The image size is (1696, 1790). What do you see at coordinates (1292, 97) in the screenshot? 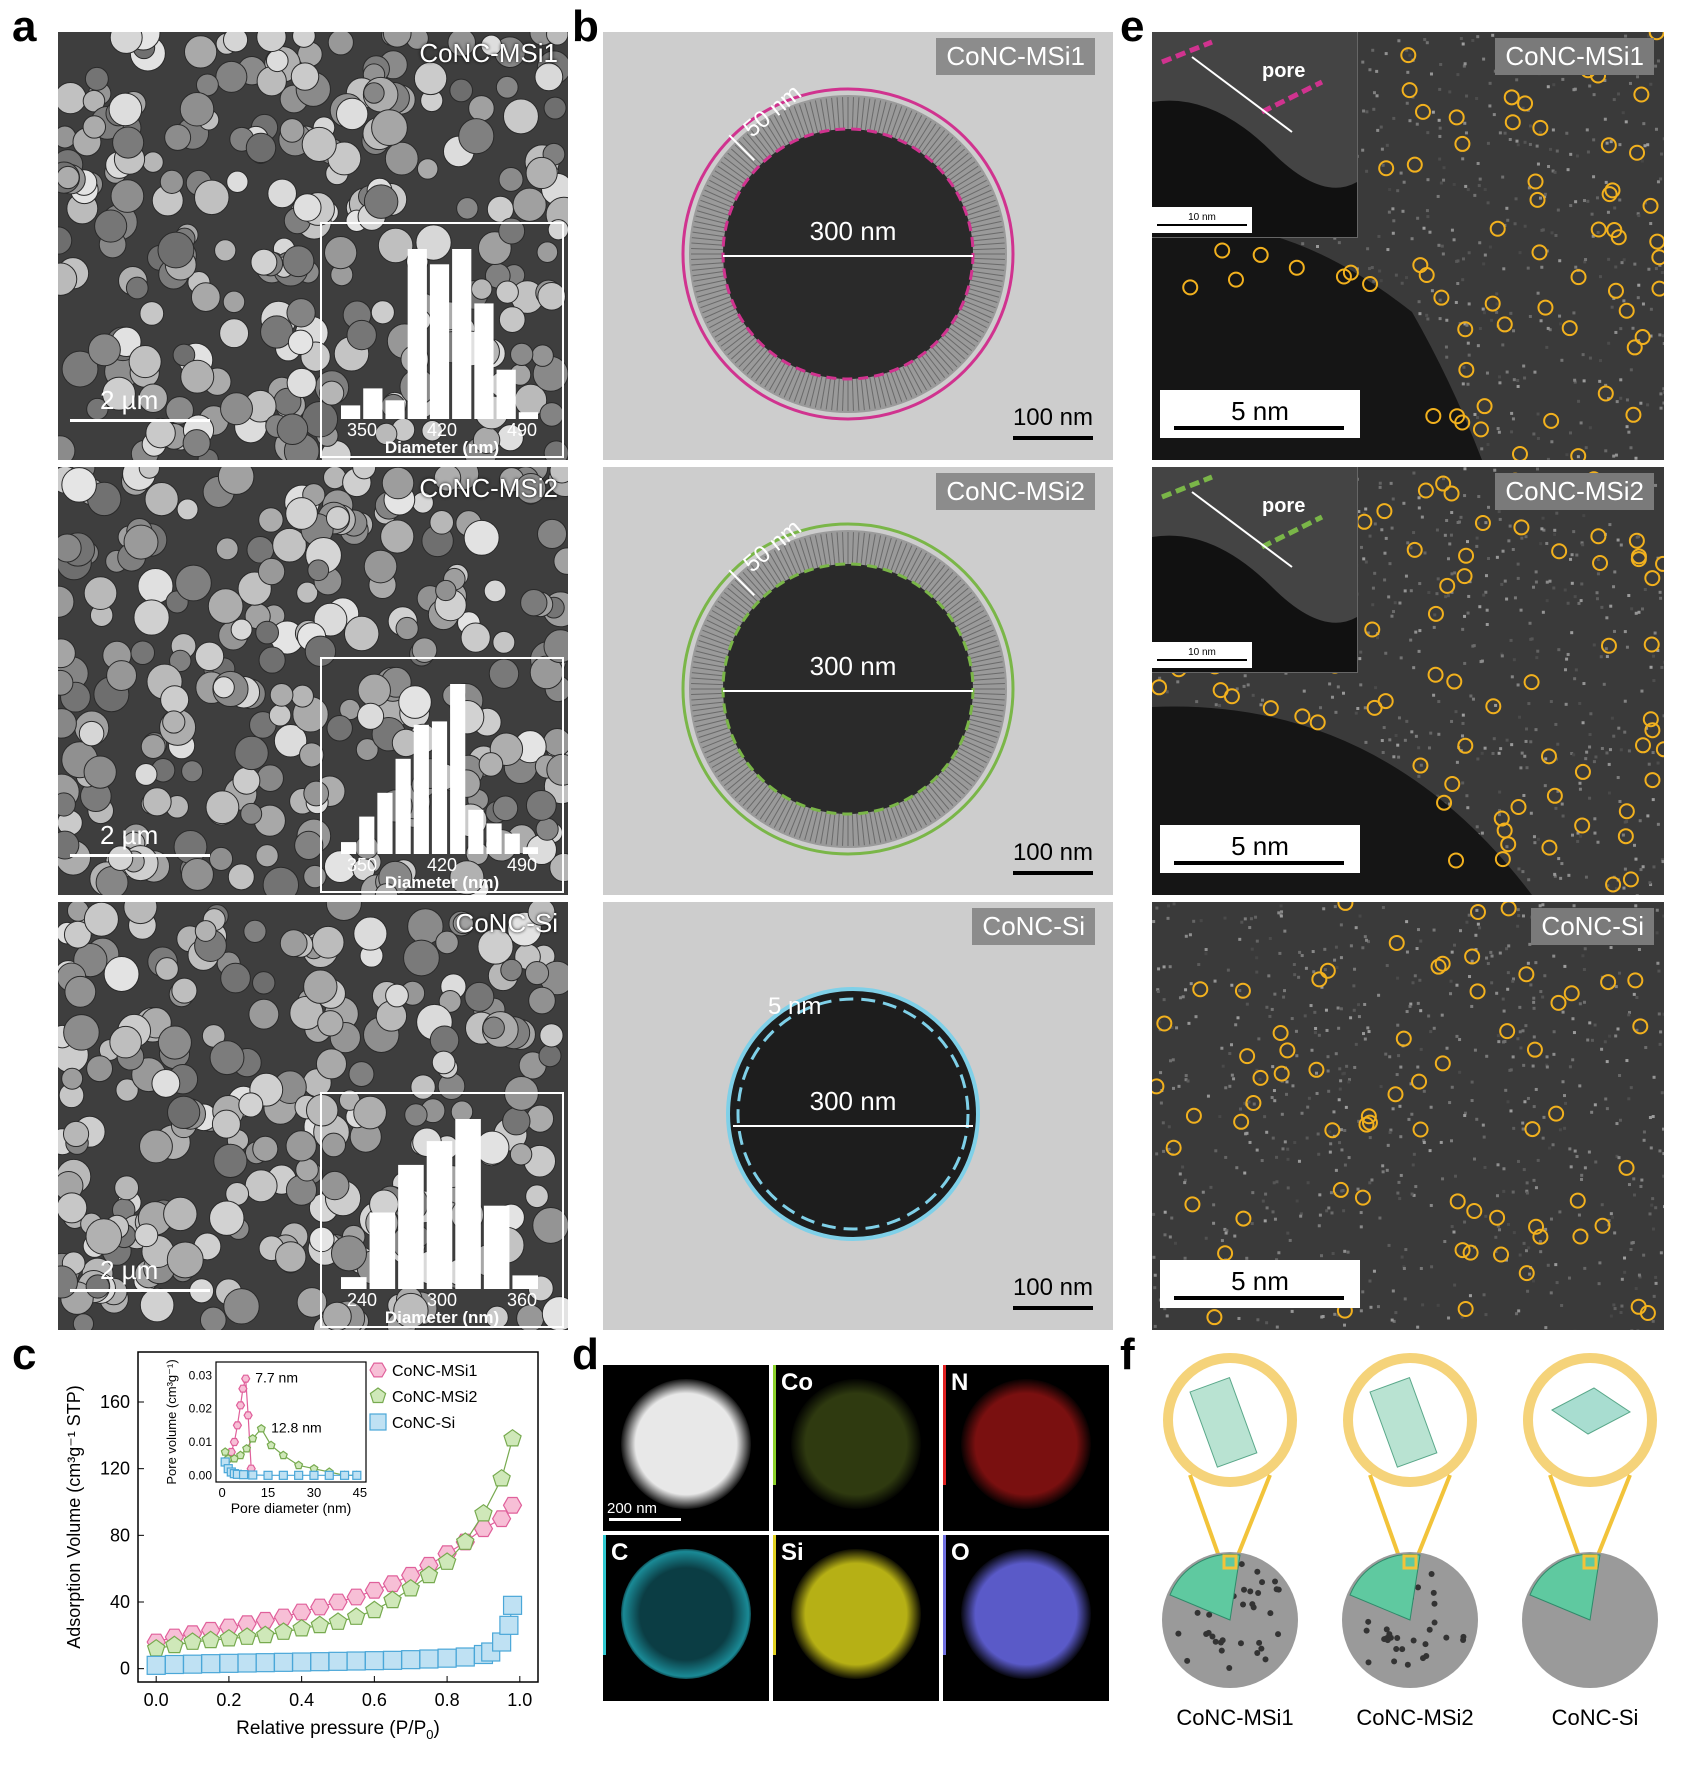
I see `pore-edge` at bounding box center [1292, 97].